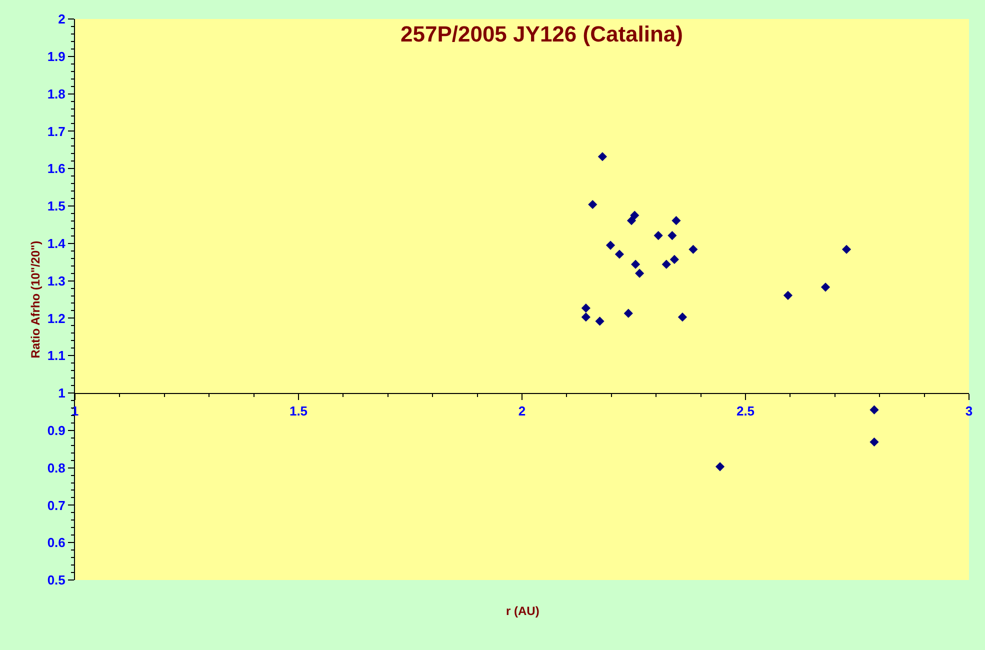  I want to click on y-tick-label: 1.3, so click(56, 280).